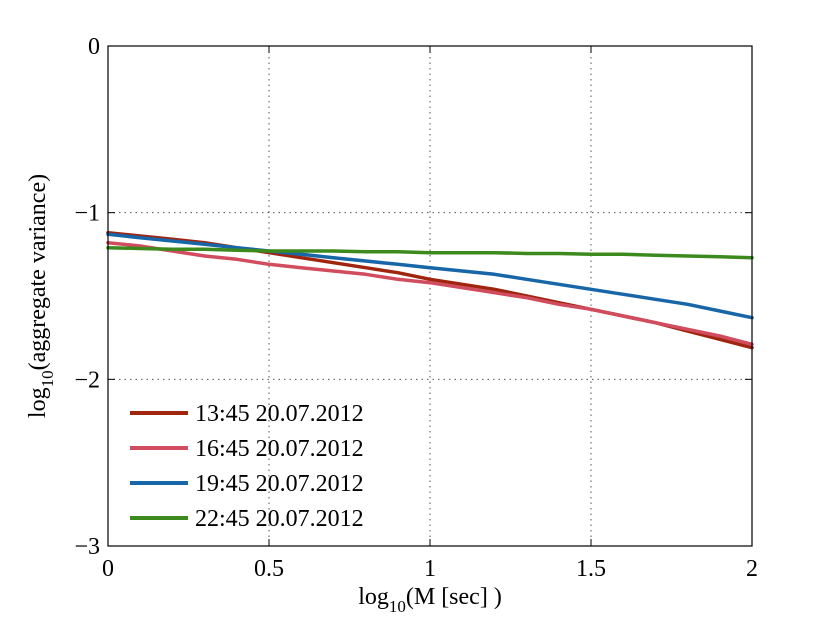 The width and height of the screenshot is (830, 625). Describe the element at coordinates (87, 380) in the screenshot. I see `y-tick-label: −2` at that location.